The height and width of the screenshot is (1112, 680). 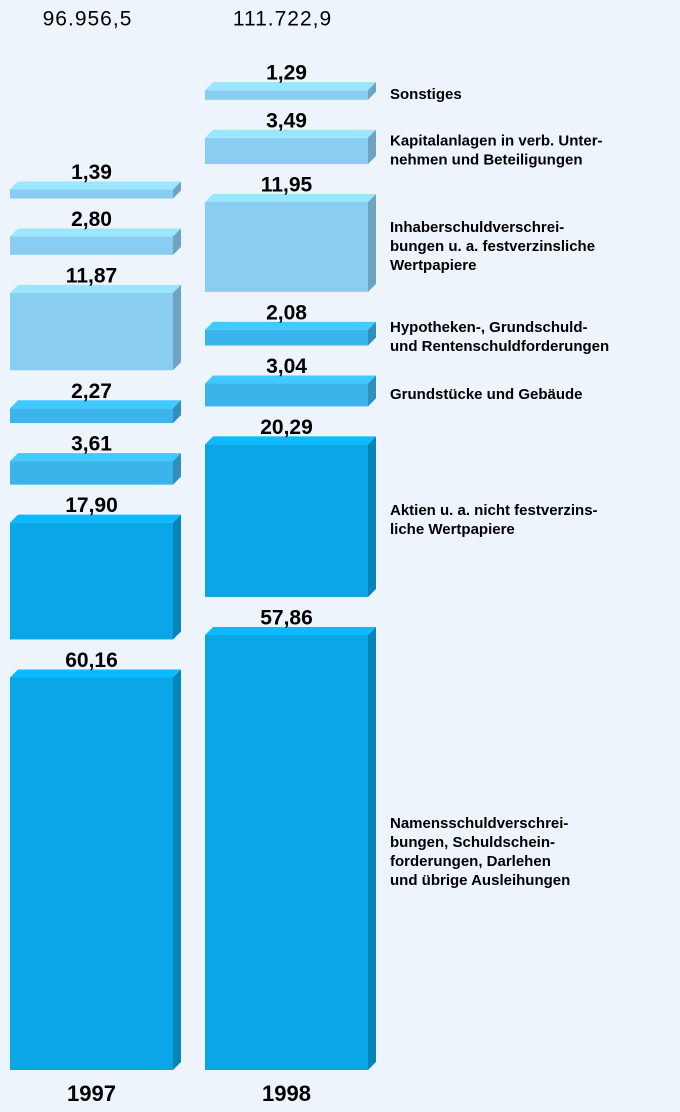 What do you see at coordinates (486, 159) in the screenshot?
I see `category-label: nehmen und Beteiligungen` at bounding box center [486, 159].